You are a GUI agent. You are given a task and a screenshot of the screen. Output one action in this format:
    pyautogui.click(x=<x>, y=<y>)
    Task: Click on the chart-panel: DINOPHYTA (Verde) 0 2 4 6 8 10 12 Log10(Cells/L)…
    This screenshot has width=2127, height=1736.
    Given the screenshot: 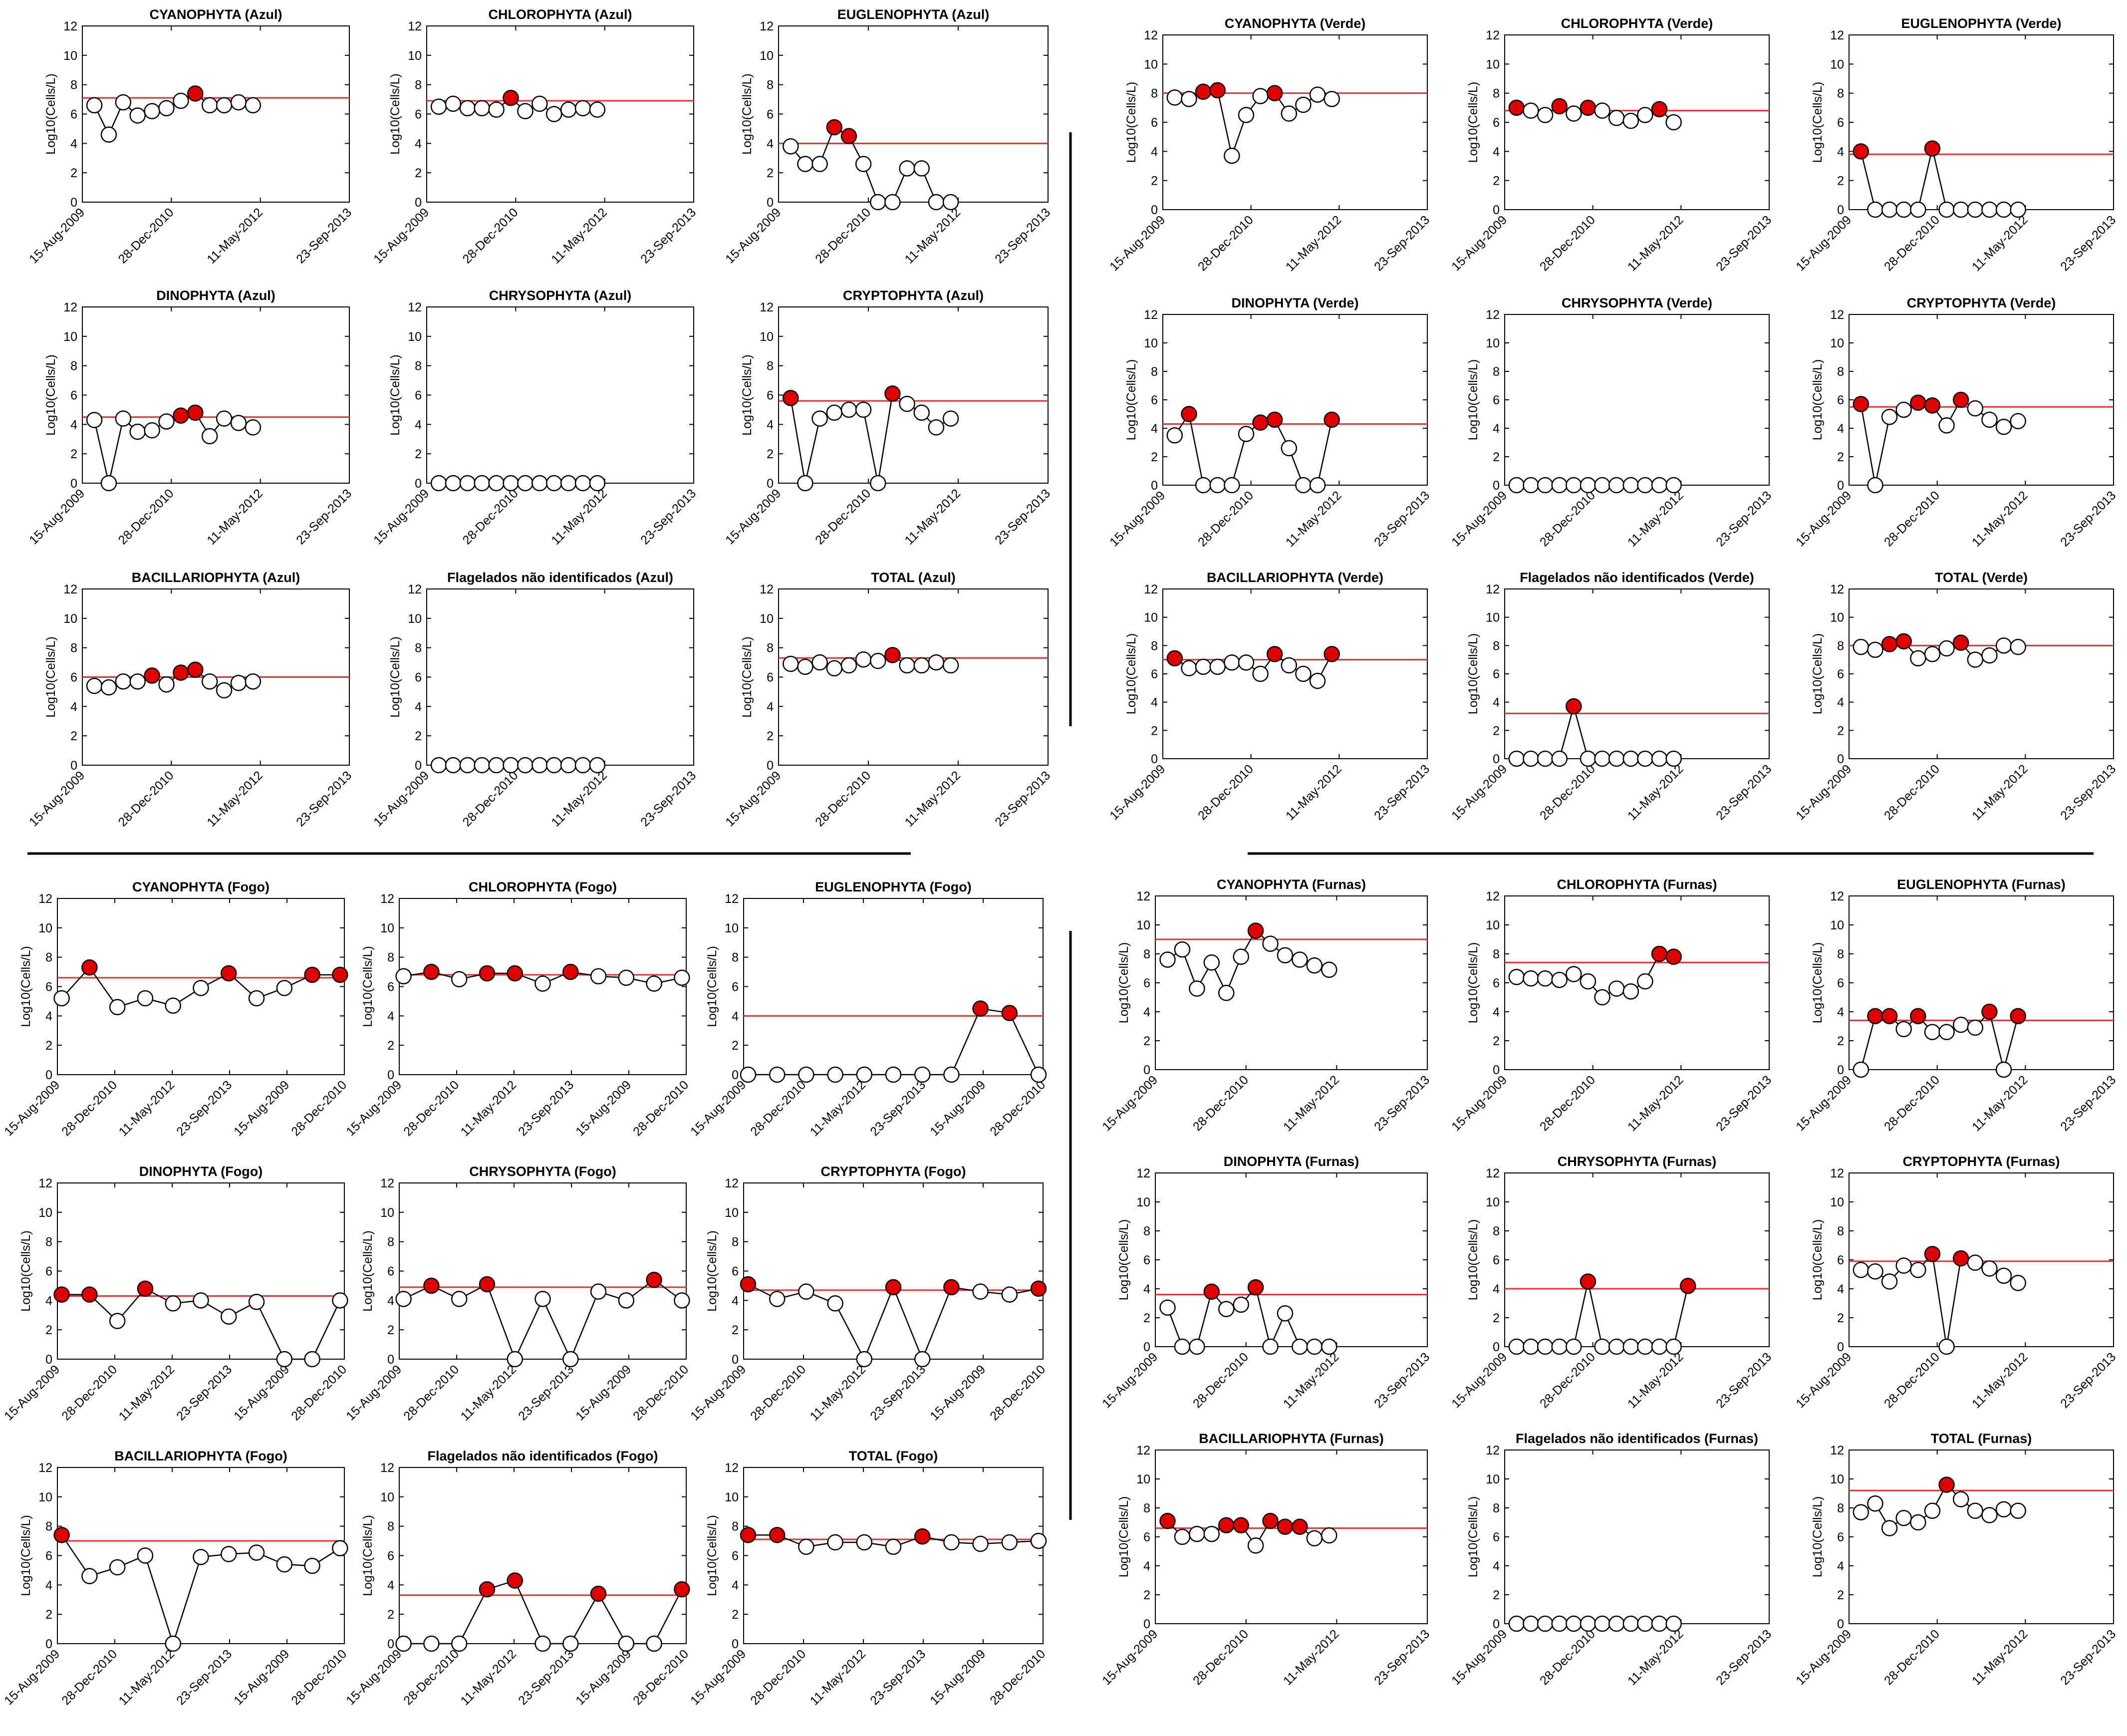 What is the action you would take?
    pyautogui.click(x=1269, y=422)
    